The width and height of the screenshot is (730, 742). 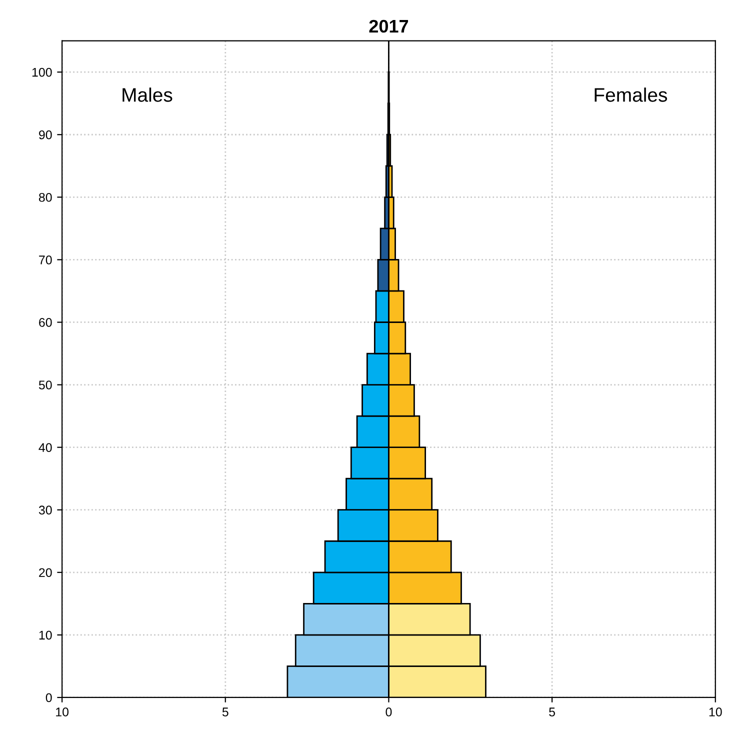 I want to click on y-tick-label: 60, so click(x=45, y=322).